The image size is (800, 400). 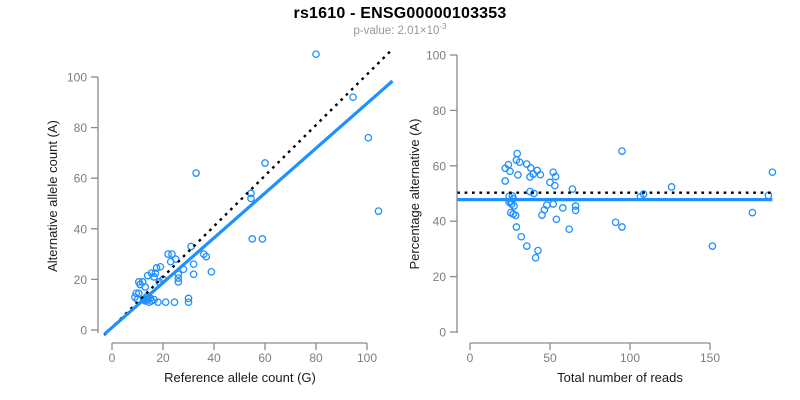 What do you see at coordinates (440, 222) in the screenshot?
I see `right-y-tick-label: 40` at bounding box center [440, 222].